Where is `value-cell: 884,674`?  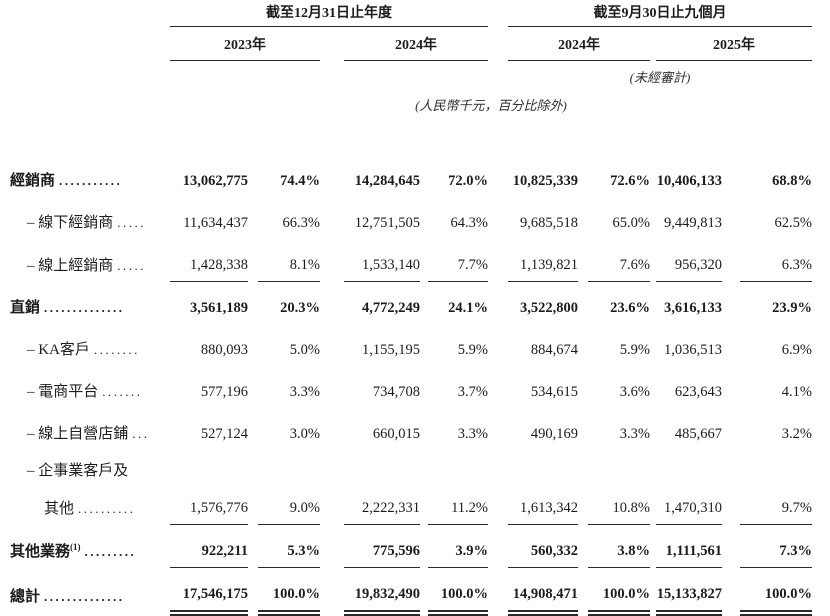 value-cell: 884,674 is located at coordinates (554, 350).